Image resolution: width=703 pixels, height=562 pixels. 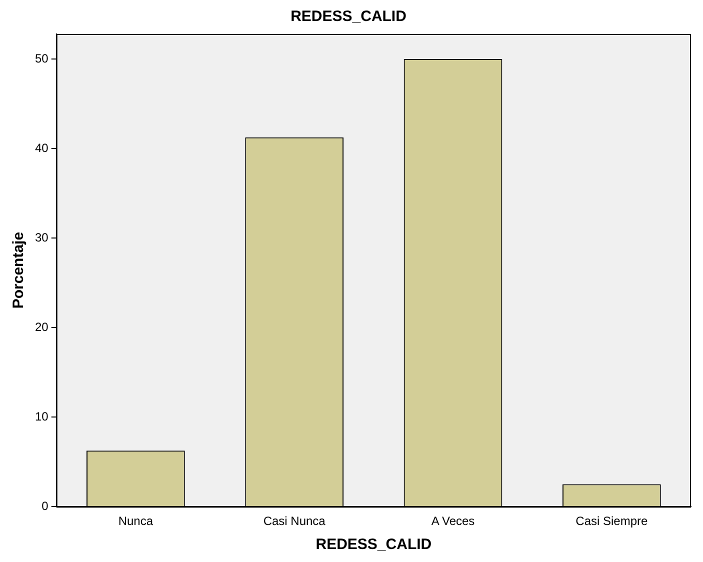 What do you see at coordinates (453, 521) in the screenshot?
I see `x-tick-label: A Veces` at bounding box center [453, 521].